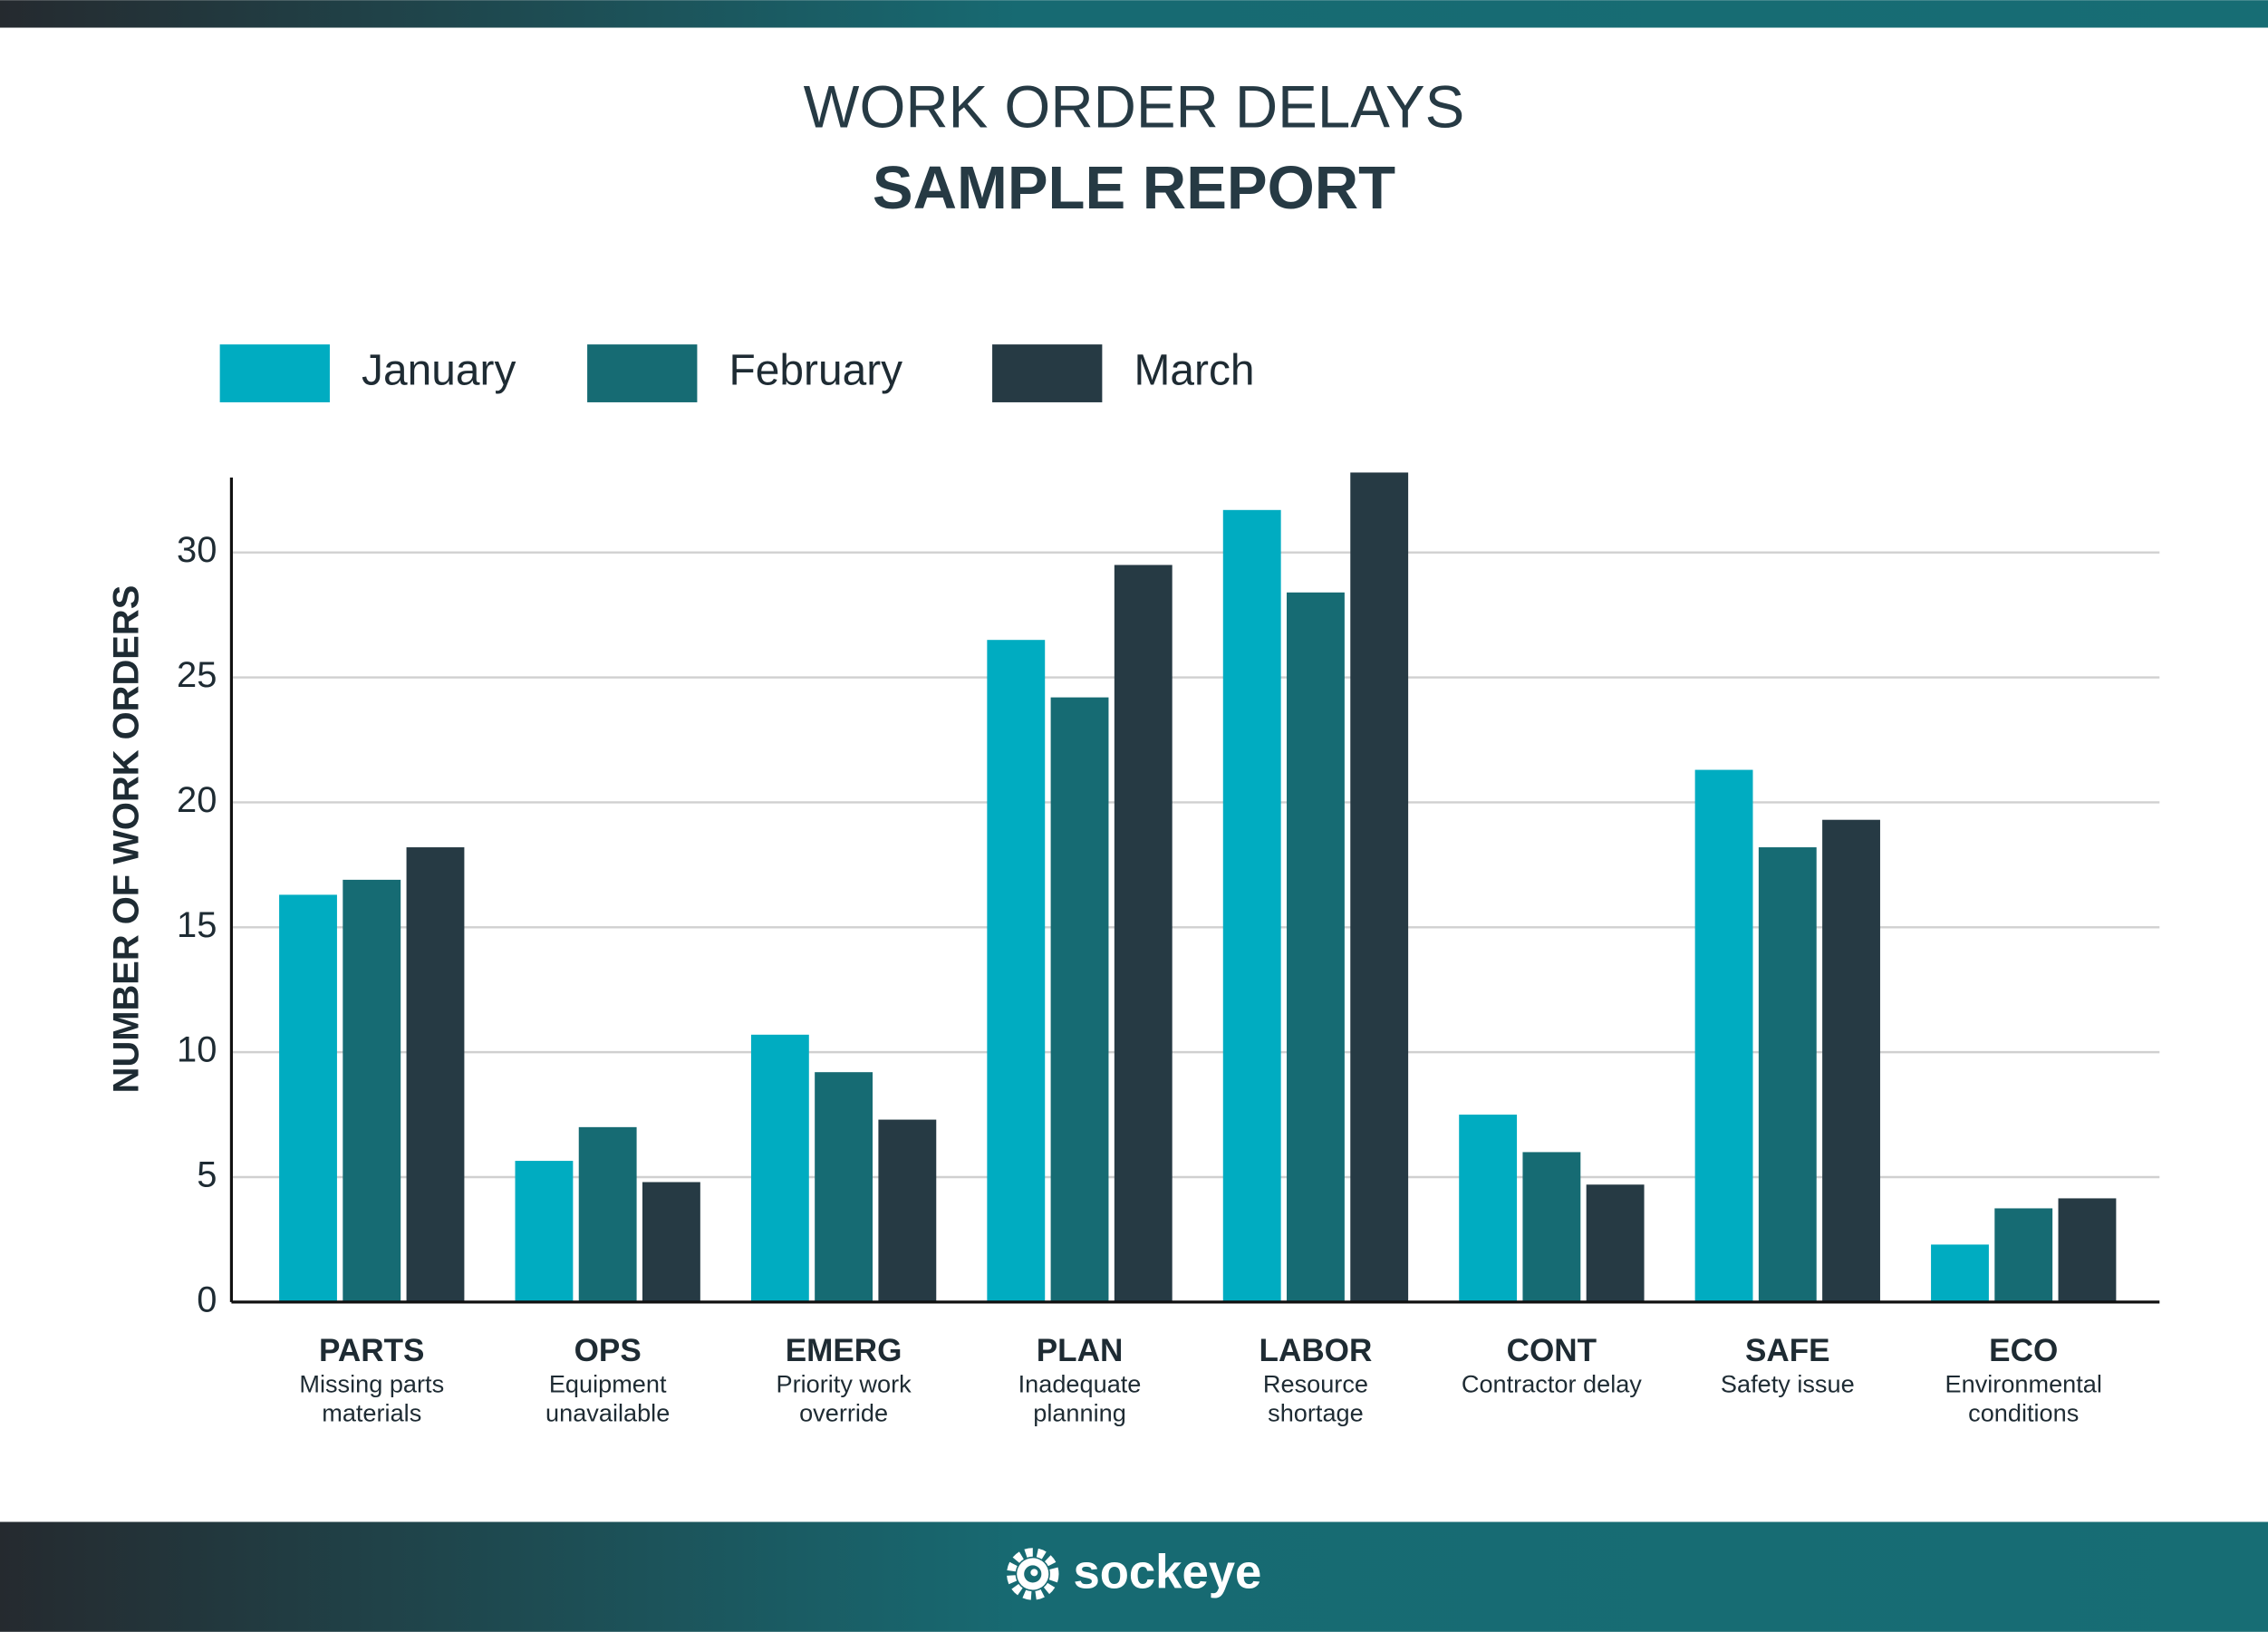 The height and width of the screenshot is (1632, 2268). What do you see at coordinates (207, 1175) in the screenshot?
I see `y-tick-label: 5` at bounding box center [207, 1175].